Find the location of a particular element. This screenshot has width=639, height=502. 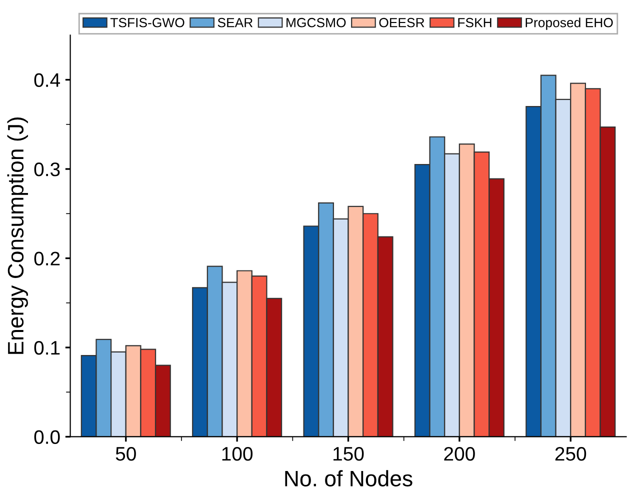

legend-label: FSKH is located at coordinates (475, 23).